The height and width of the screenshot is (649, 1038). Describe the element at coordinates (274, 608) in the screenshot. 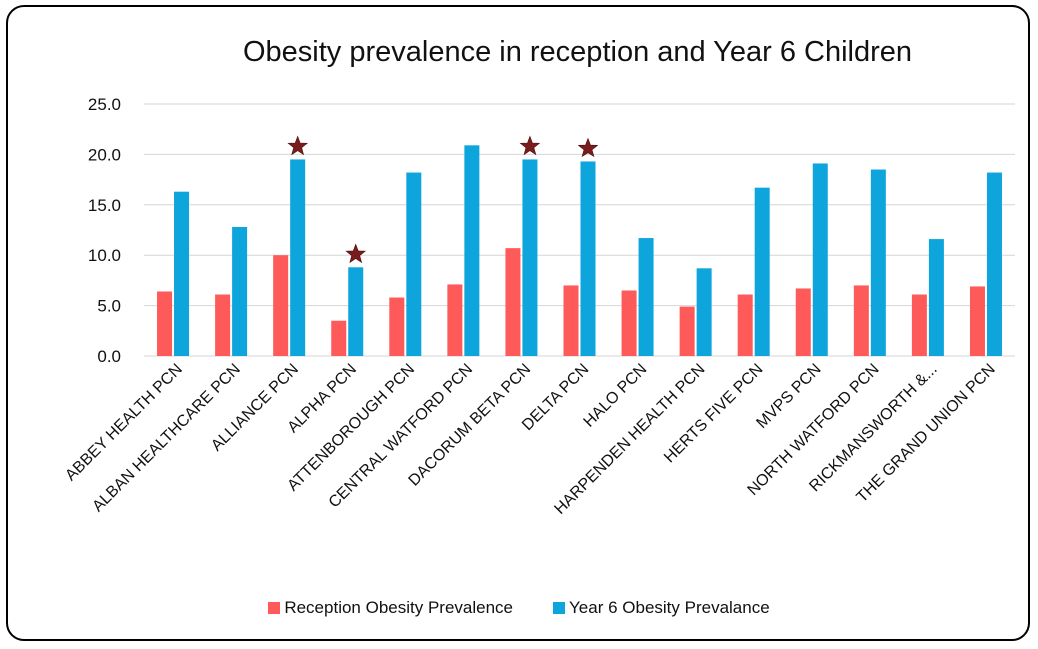

I see `legend-swatch-reception` at that location.